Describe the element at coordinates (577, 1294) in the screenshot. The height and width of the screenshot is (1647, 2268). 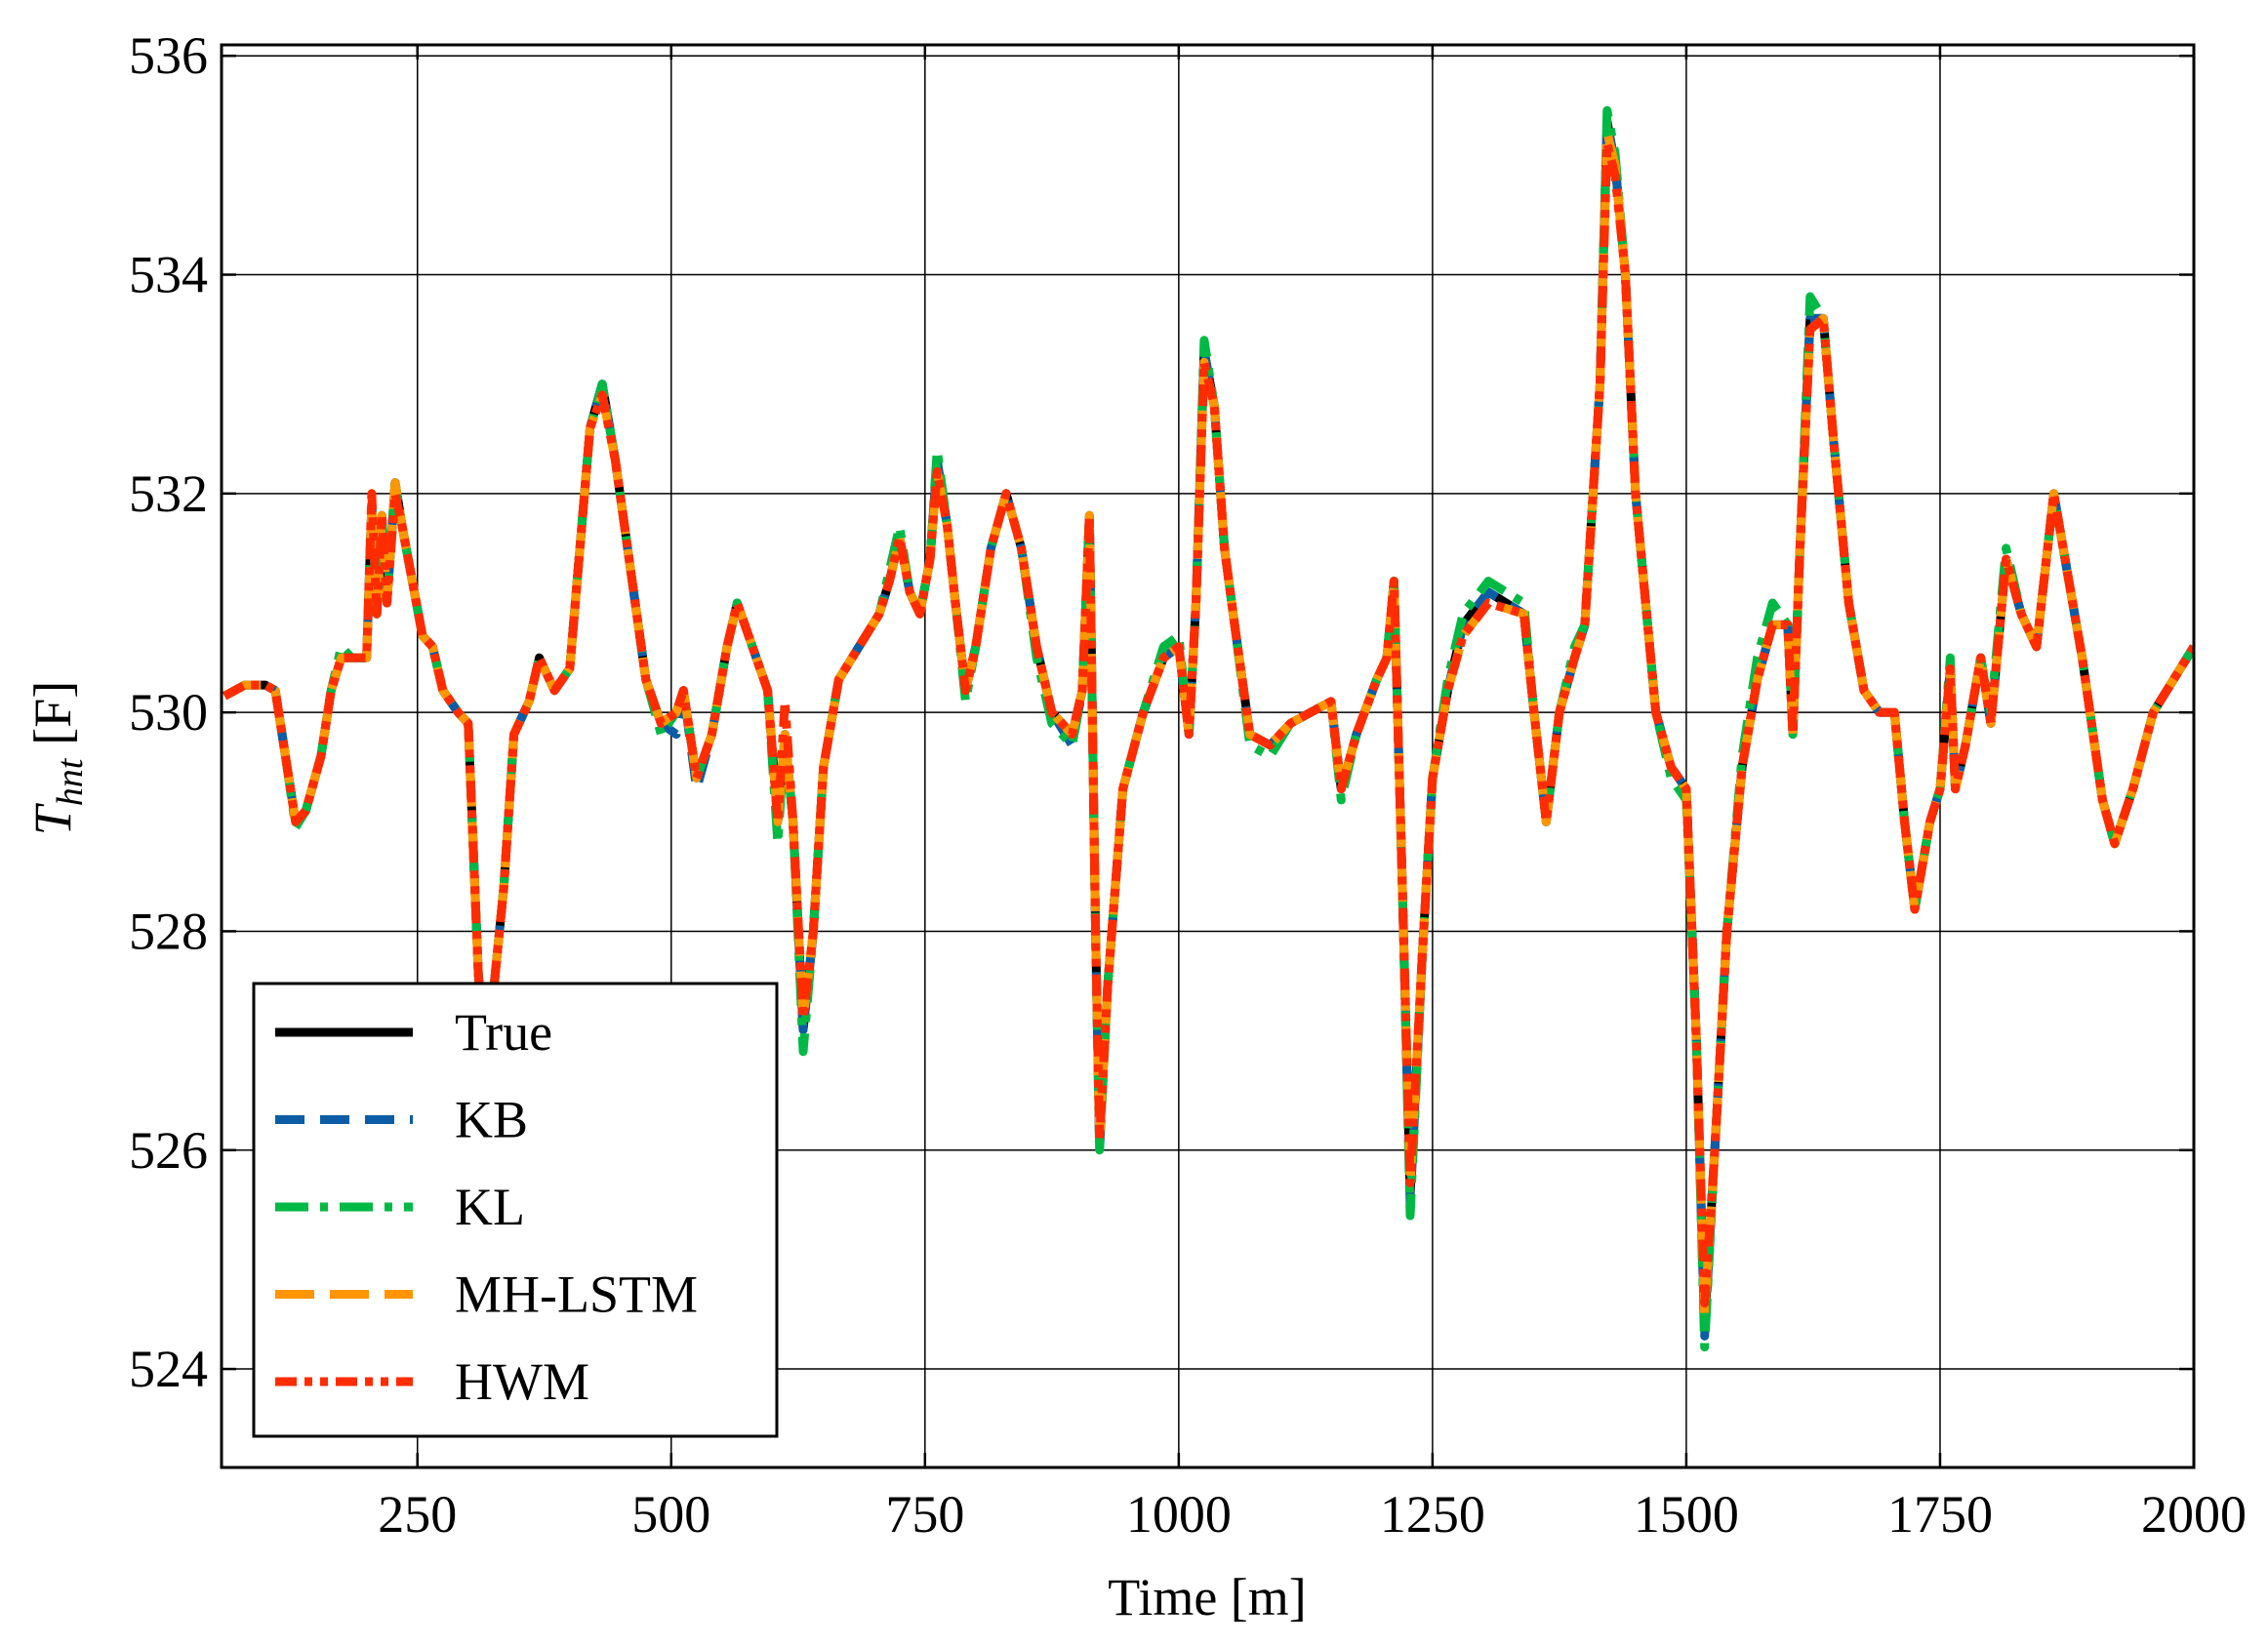
I see `legend-label: MH-LSTM` at that location.